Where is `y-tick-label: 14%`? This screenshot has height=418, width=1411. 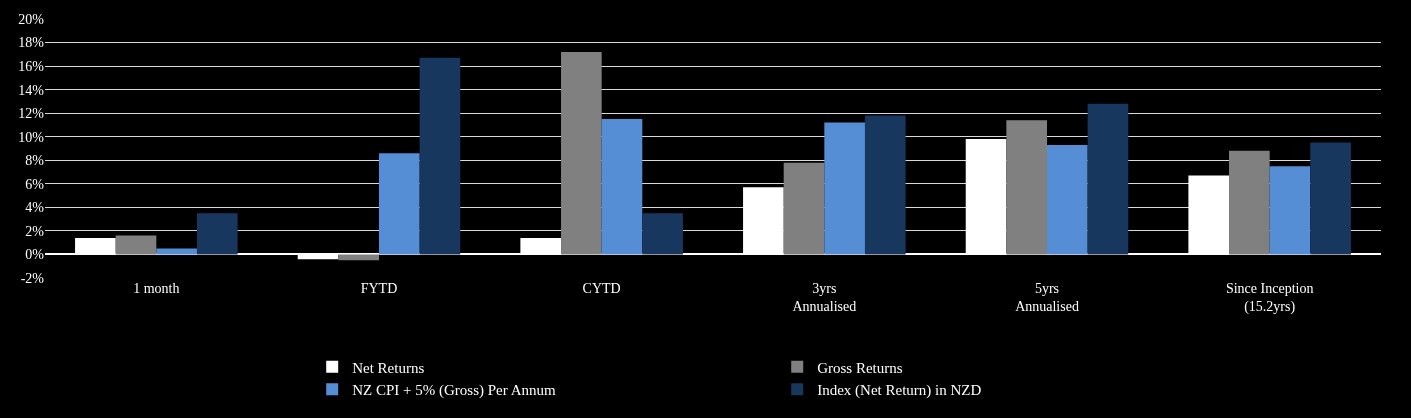
y-tick-label: 14% is located at coordinates (31, 90).